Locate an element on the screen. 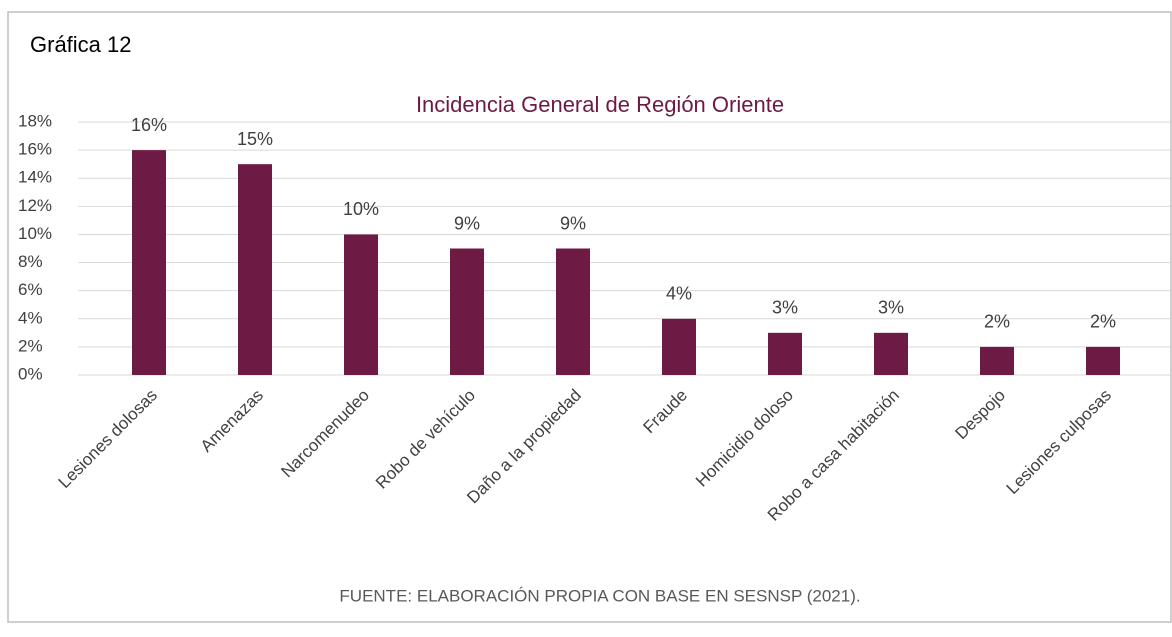 This screenshot has height=637, width=1172. data-label: 15% is located at coordinates (255, 139).